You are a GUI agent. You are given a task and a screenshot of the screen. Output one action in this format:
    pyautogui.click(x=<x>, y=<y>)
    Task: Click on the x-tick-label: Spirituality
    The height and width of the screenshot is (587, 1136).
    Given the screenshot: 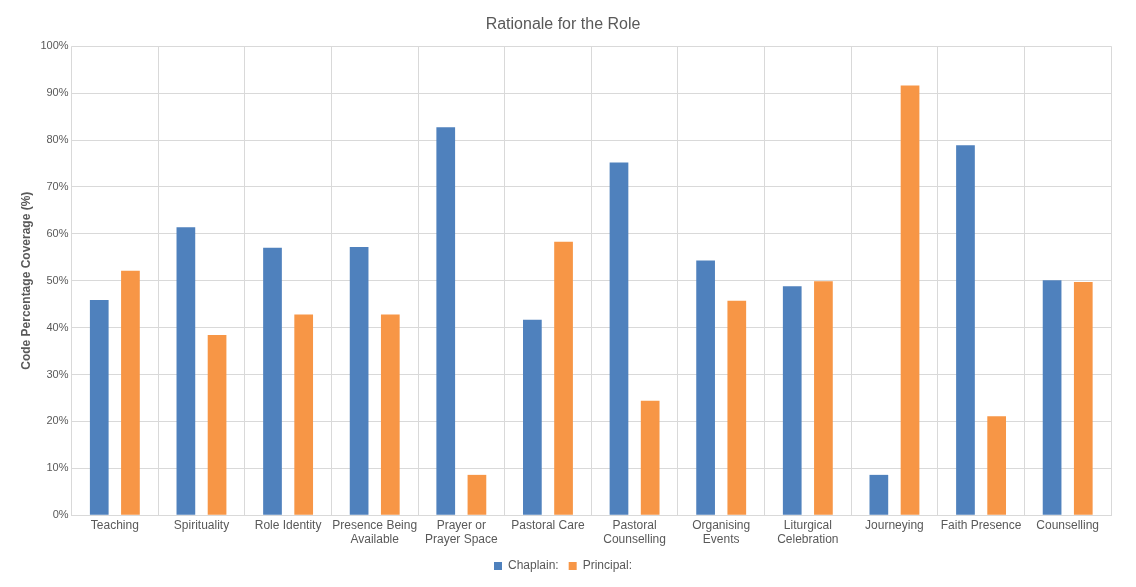 What is the action you would take?
    pyautogui.click(x=201, y=524)
    